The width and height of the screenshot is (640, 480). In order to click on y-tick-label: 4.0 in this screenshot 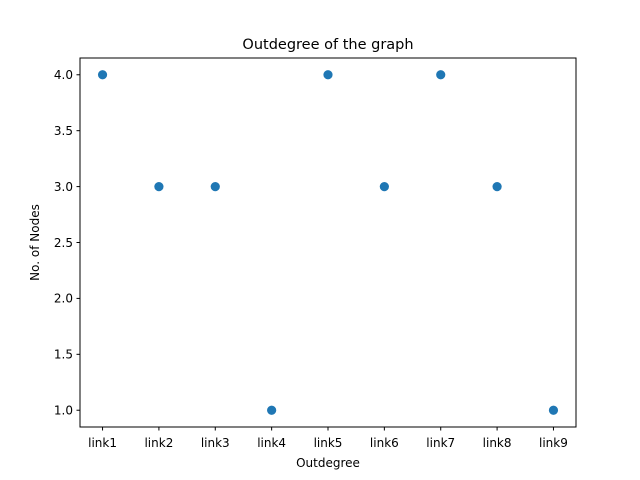, I will do `click(63, 75)`.